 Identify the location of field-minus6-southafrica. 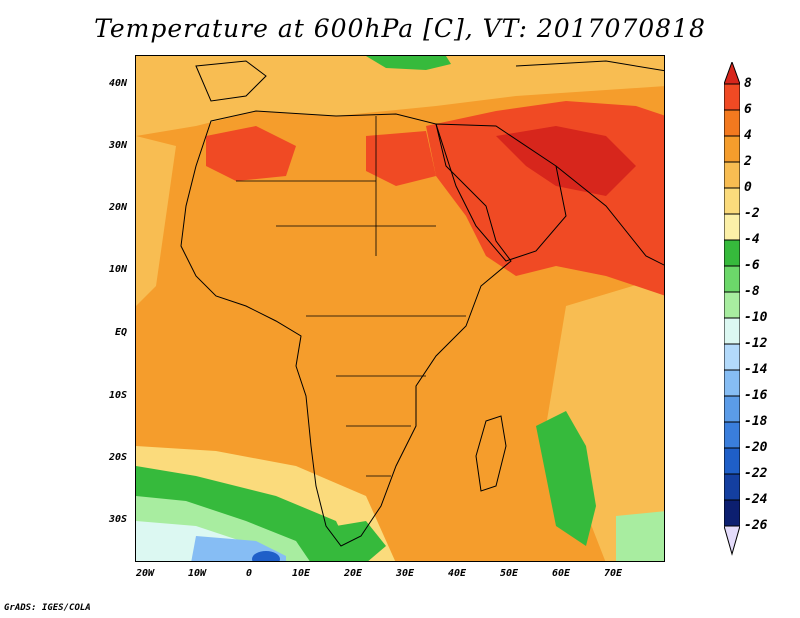
(361, 541).